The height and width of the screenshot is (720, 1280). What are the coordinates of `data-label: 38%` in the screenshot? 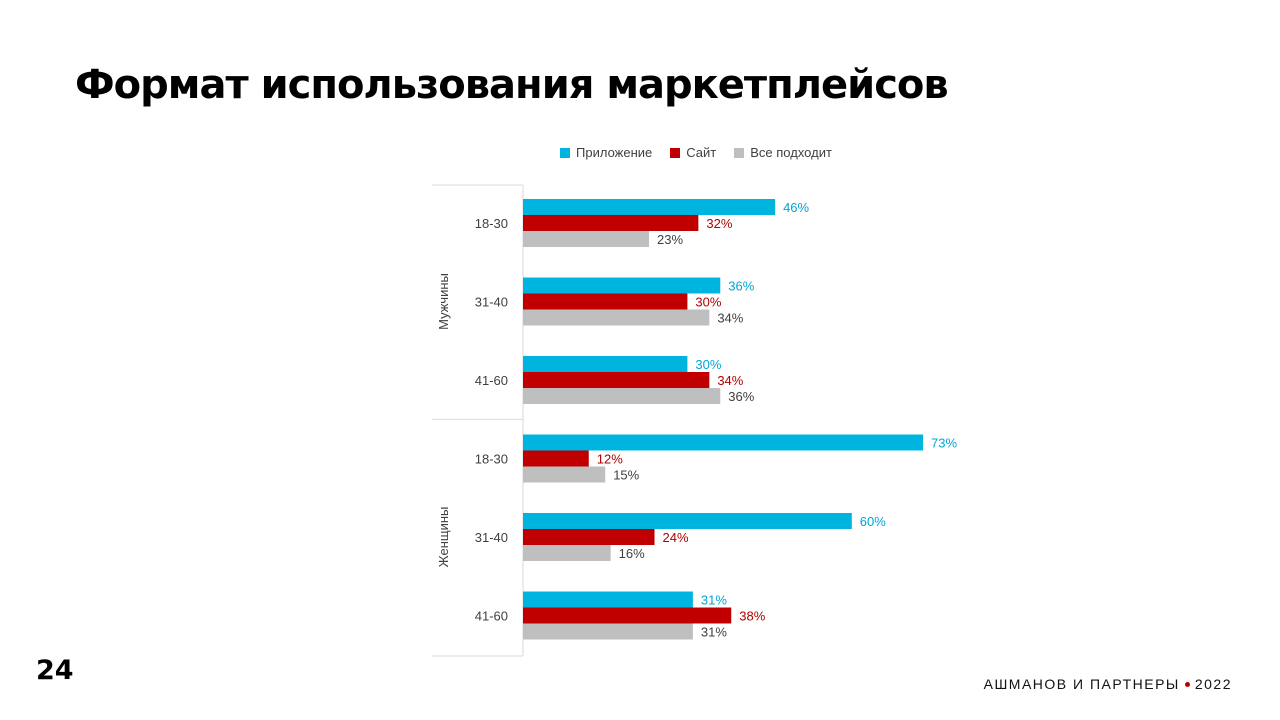 It's located at (752, 616).